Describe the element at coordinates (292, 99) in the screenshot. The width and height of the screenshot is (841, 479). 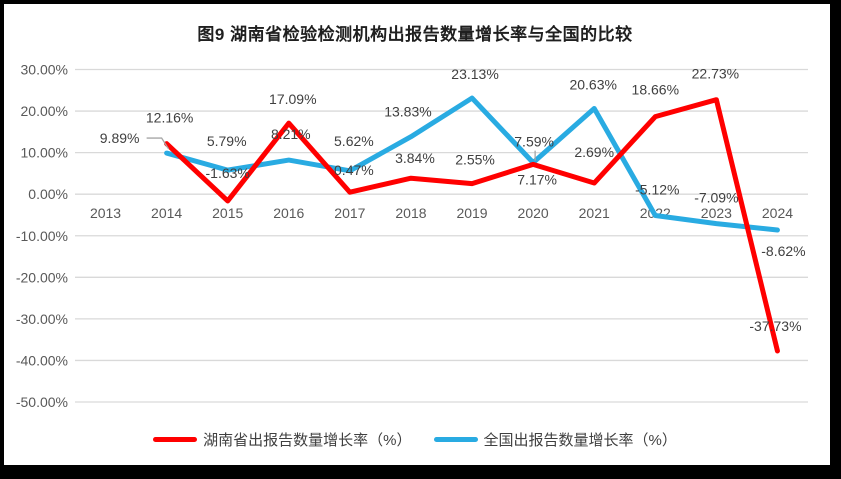
I see `data-label: 17.09%` at that location.